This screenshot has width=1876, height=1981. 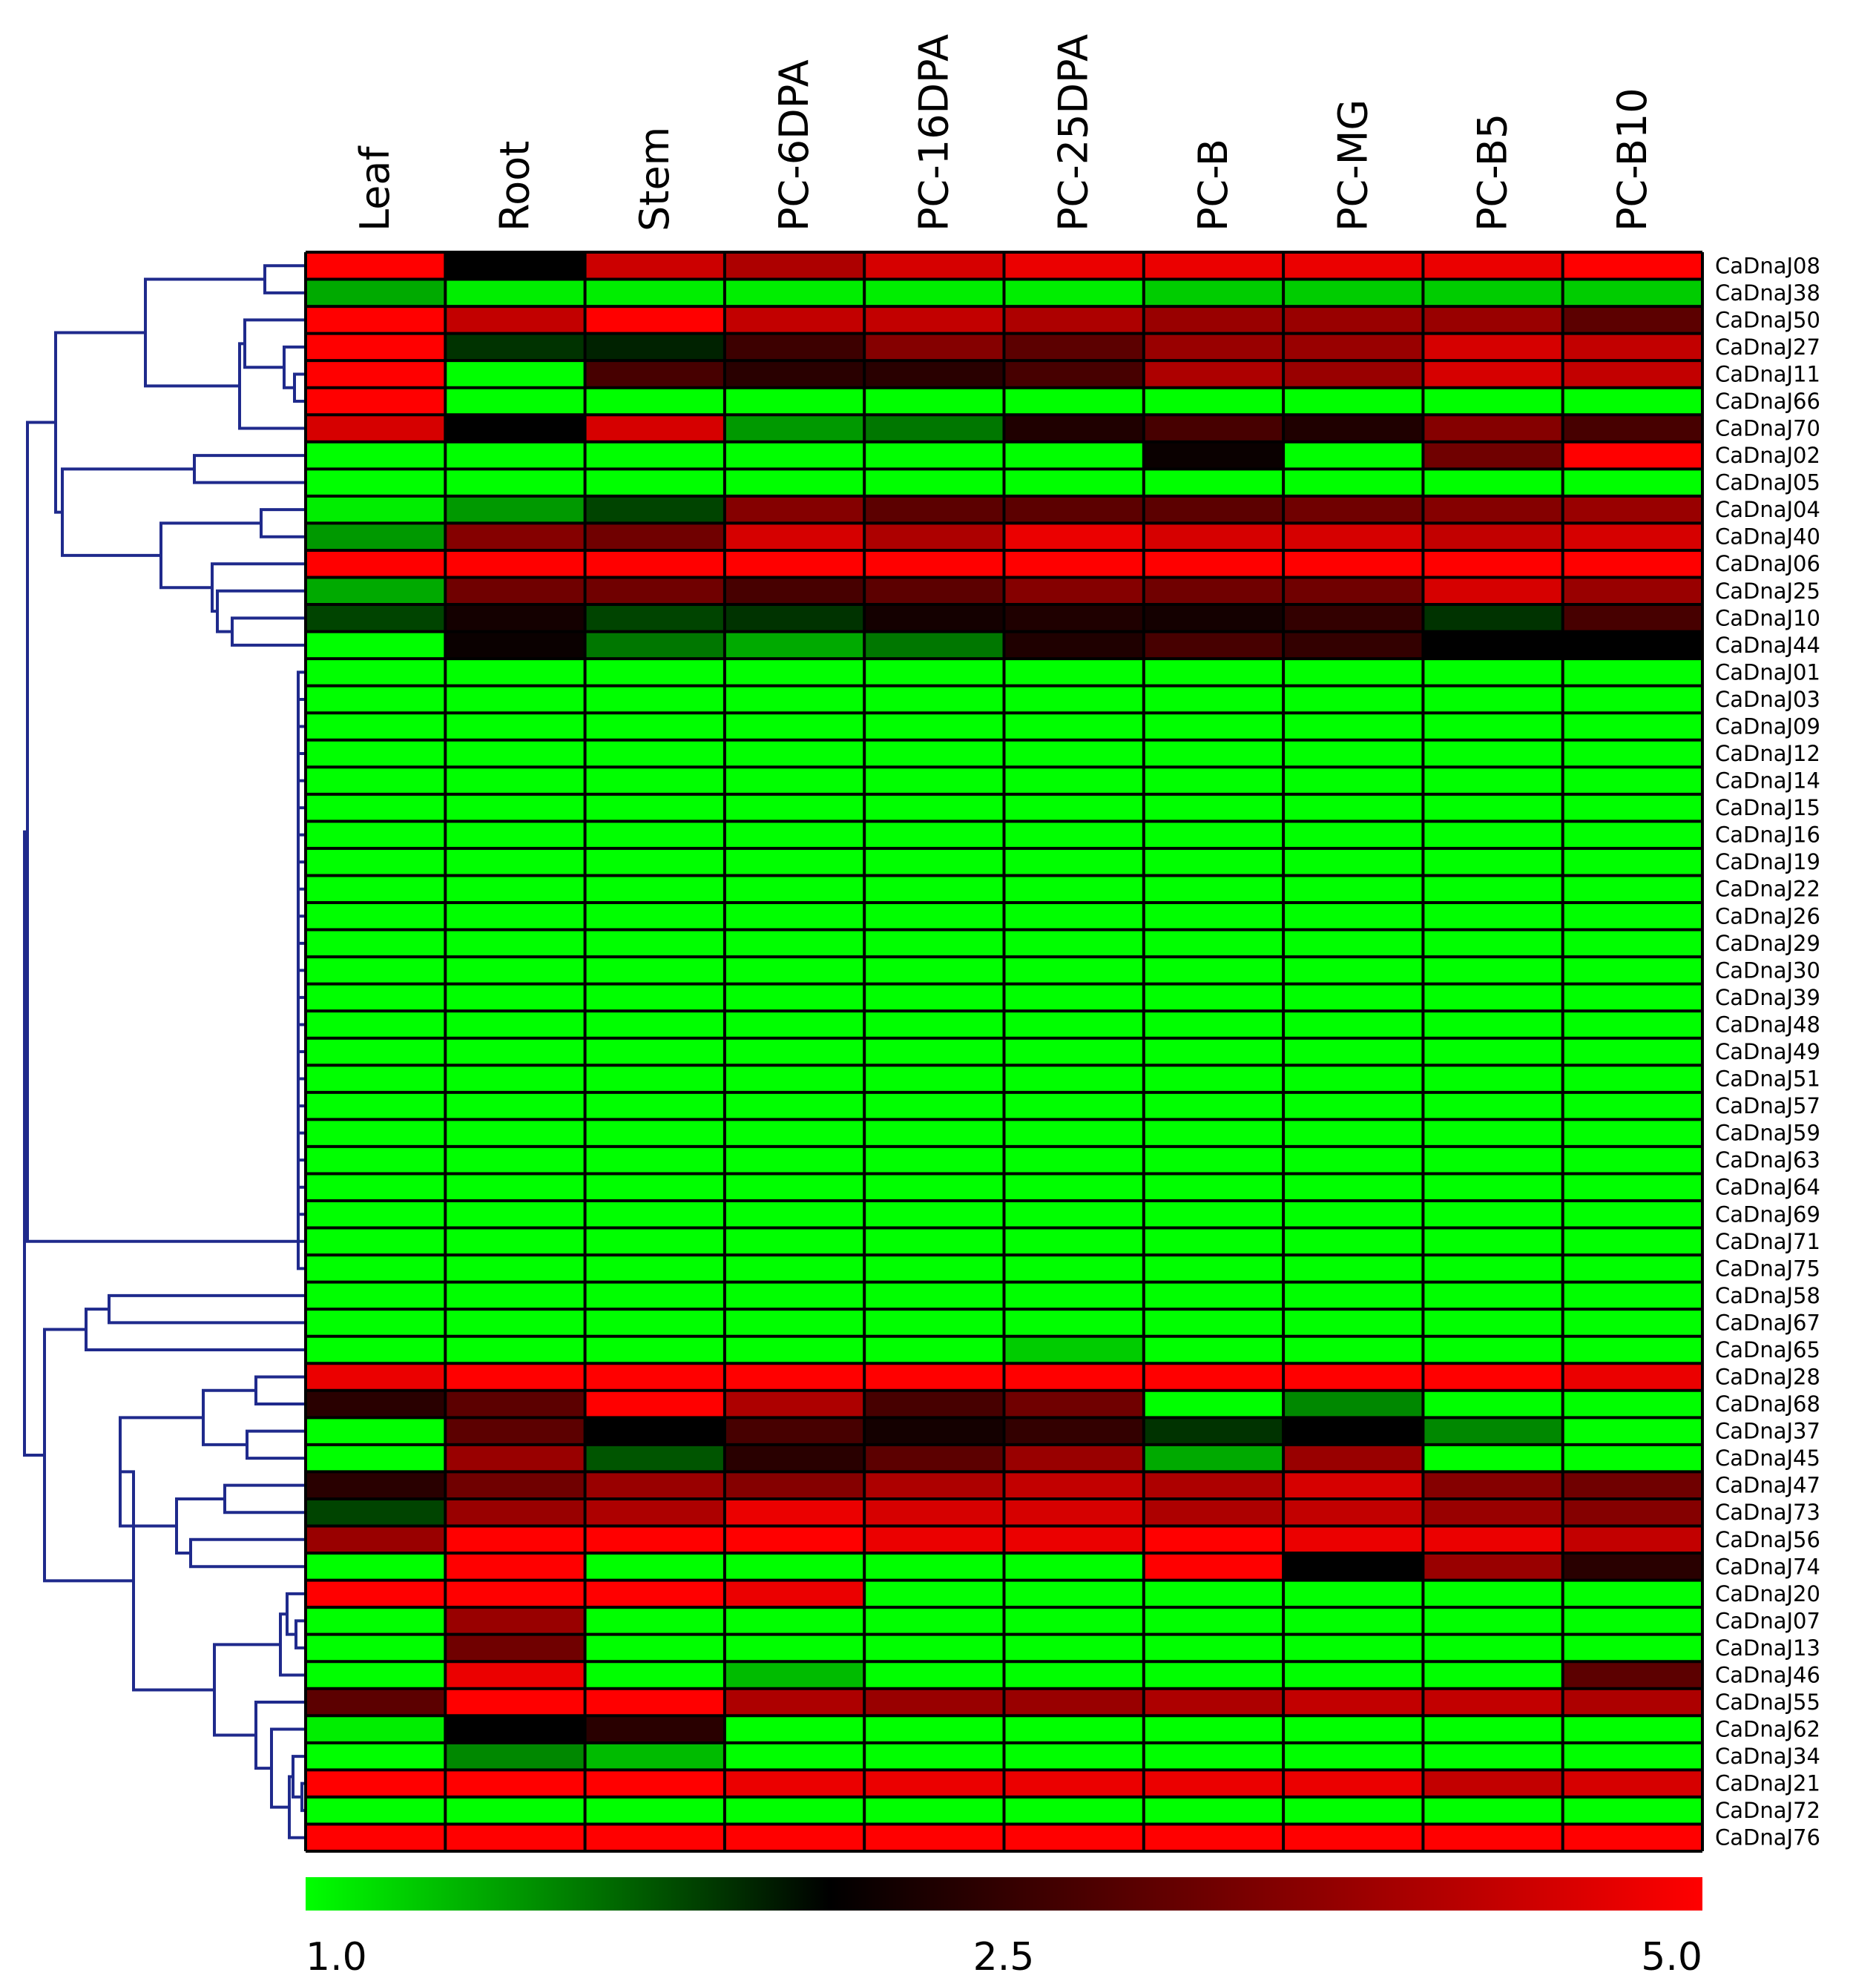 I want to click on row-label: CaDnaJ26, so click(x=1767, y=916).